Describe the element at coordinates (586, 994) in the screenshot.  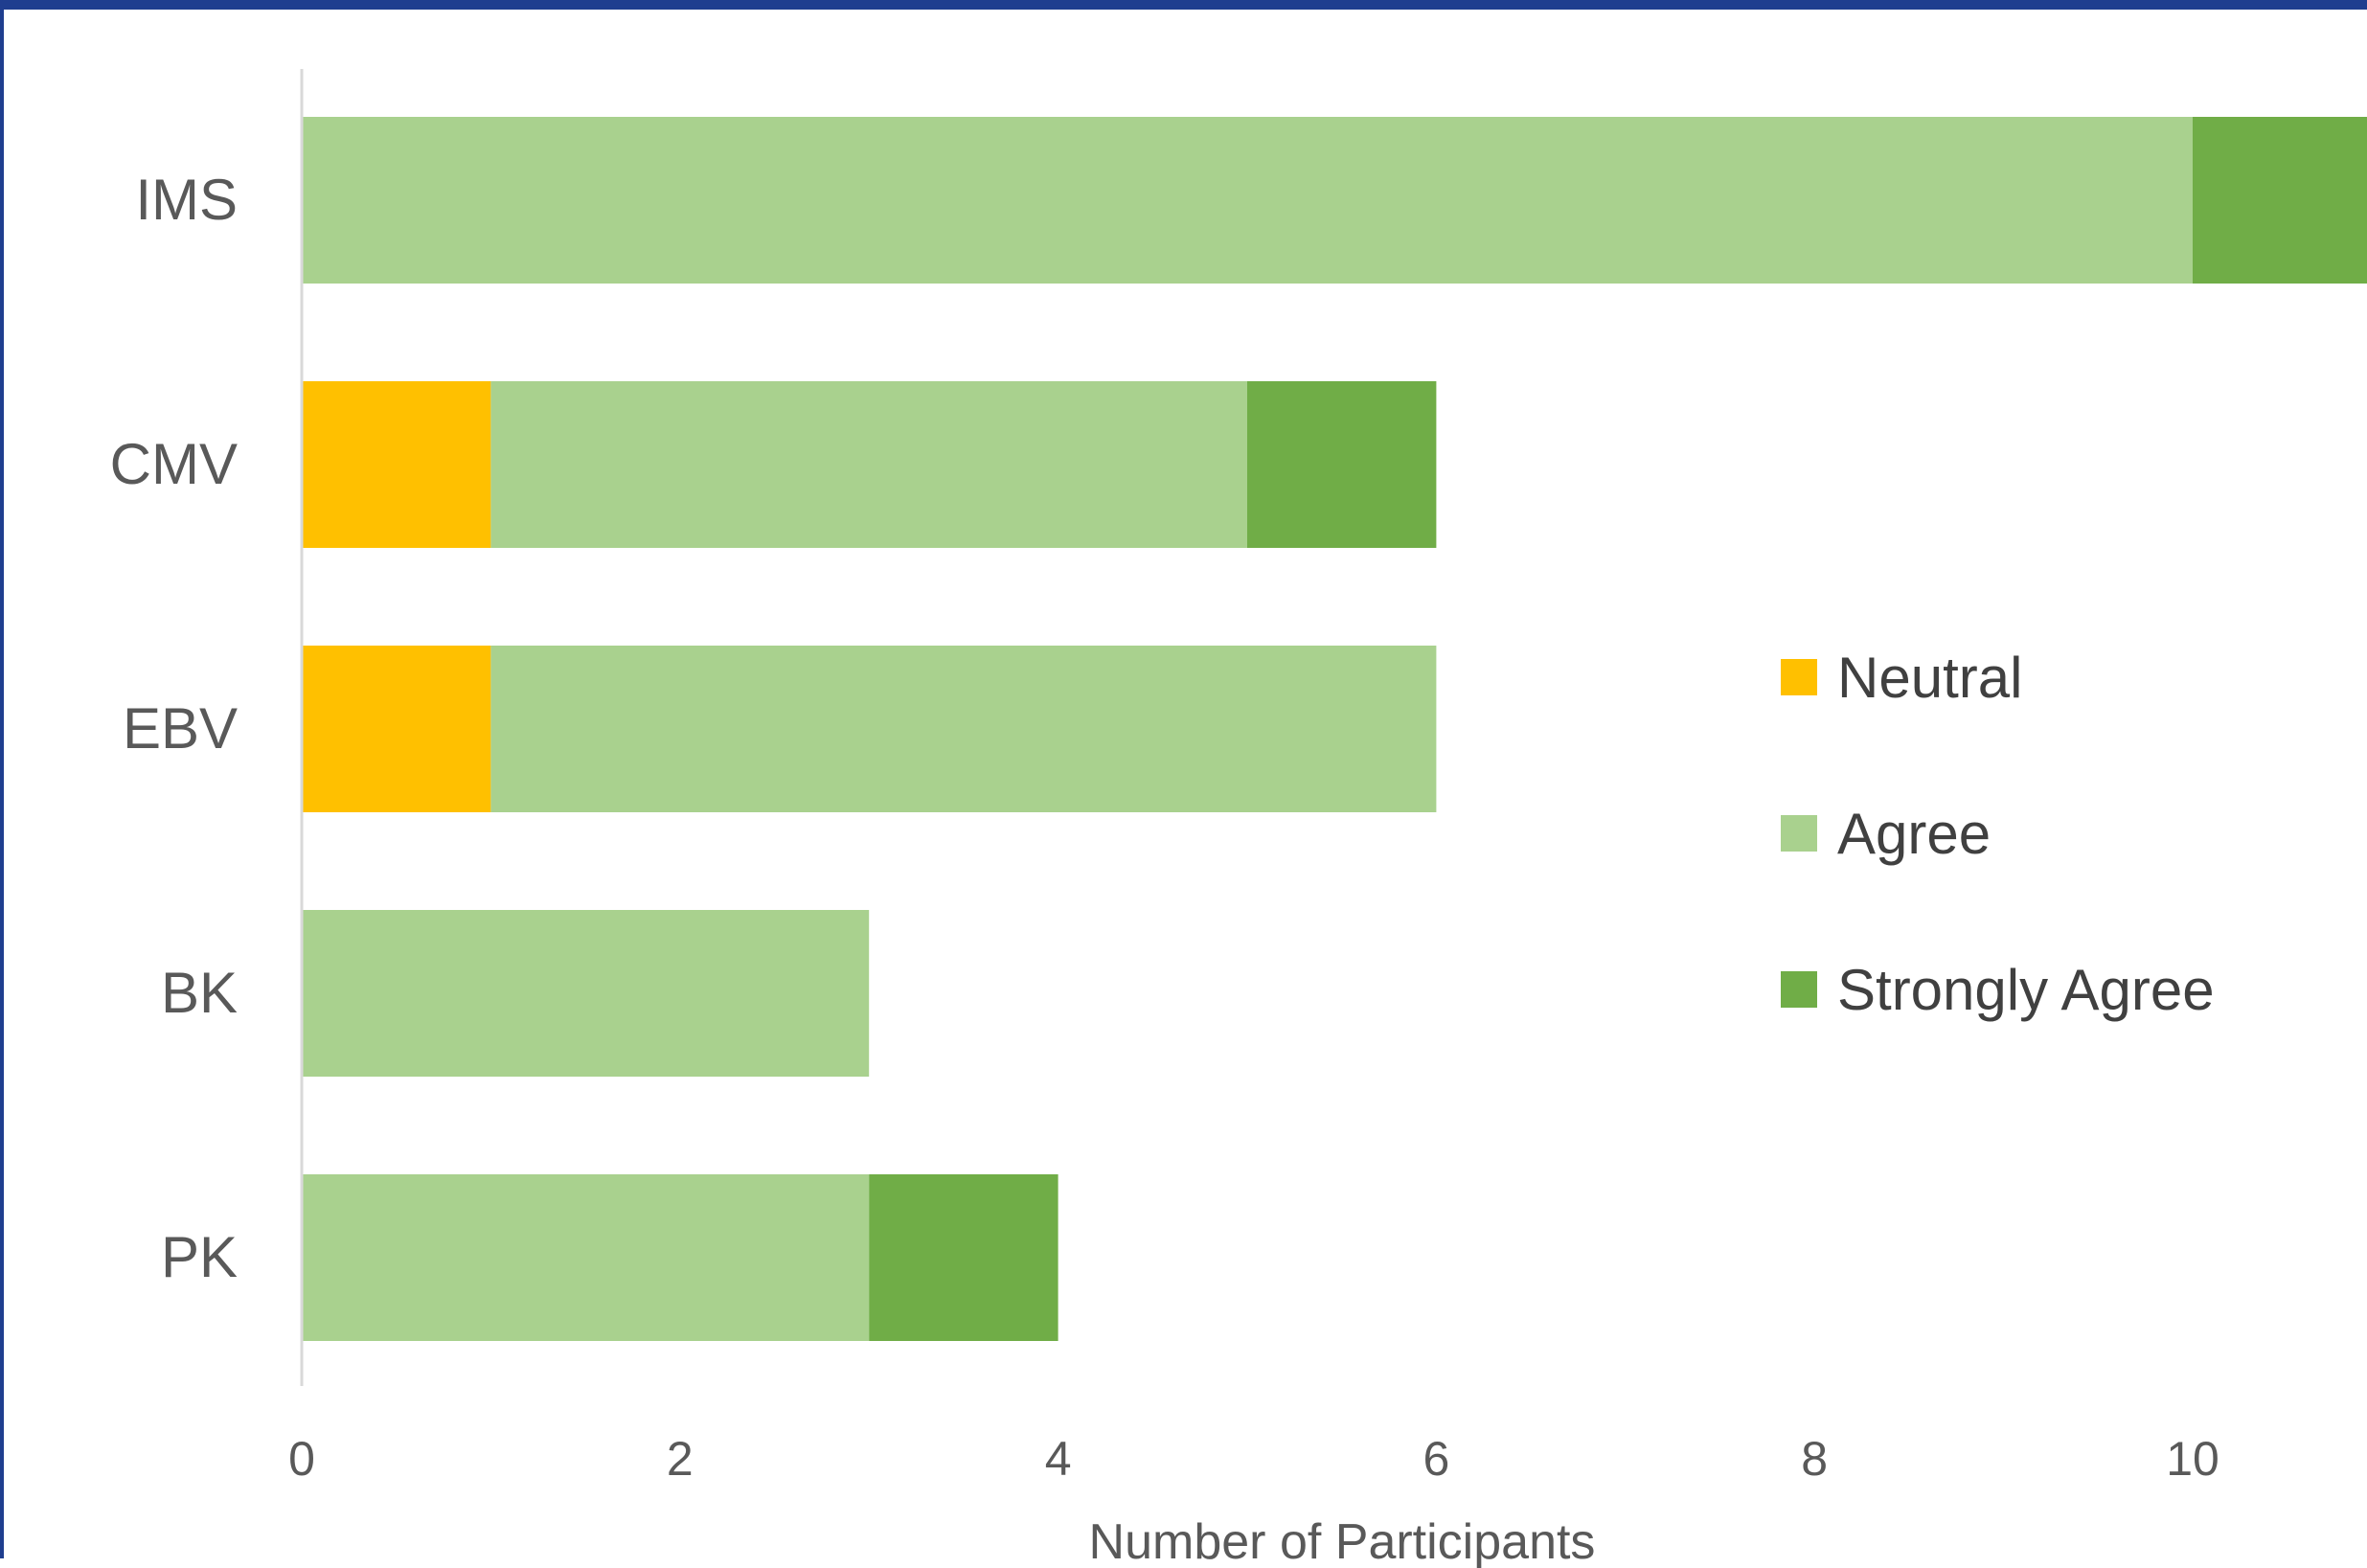
I see `bar-bk-agree` at that location.